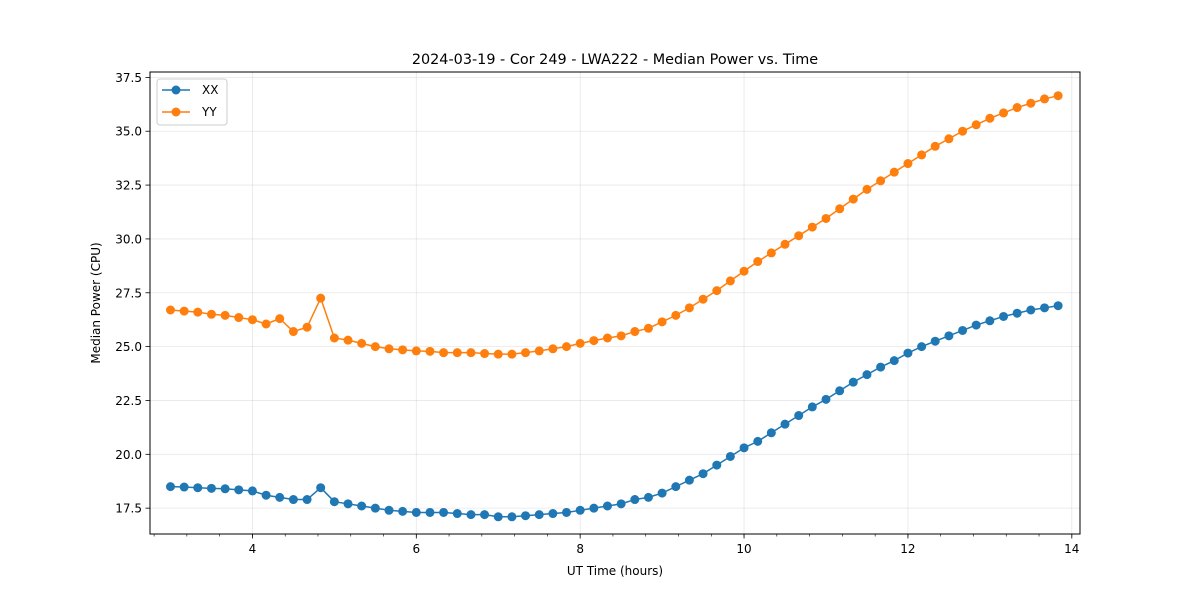  Describe the element at coordinates (128, 78) in the screenshot. I see `y-tick-label: 37.5` at that location.